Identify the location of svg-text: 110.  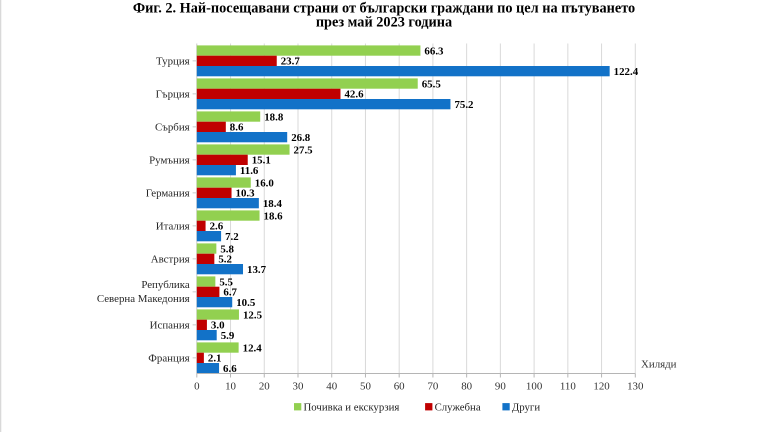
(568, 387).